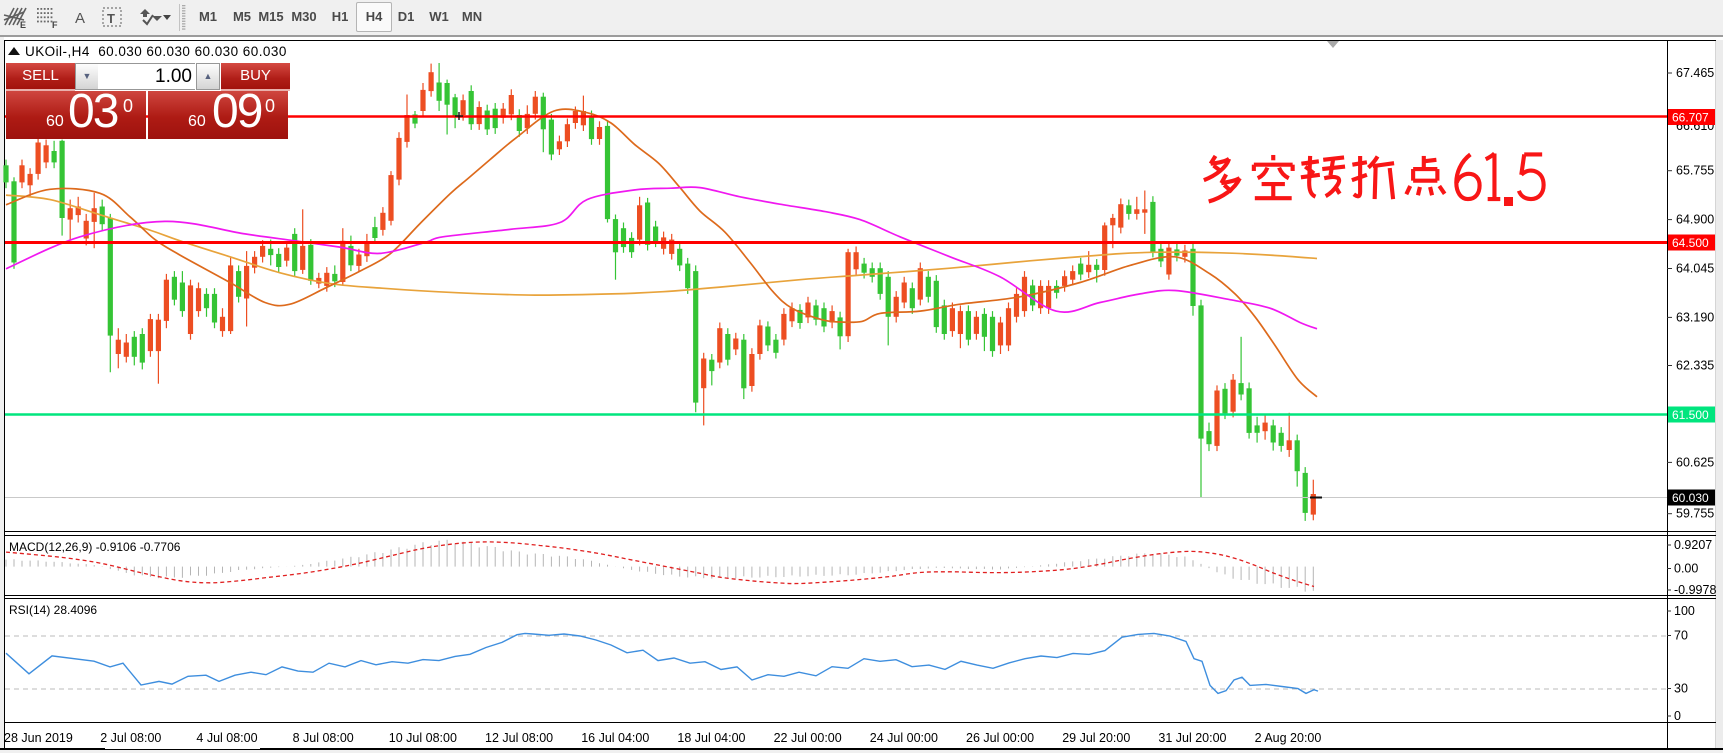 The width and height of the screenshot is (1723, 753). What do you see at coordinates (95, 547) in the screenshot?
I see `svg-text: MACD(12,26,9) -0.9106 -0.7706` at bounding box center [95, 547].